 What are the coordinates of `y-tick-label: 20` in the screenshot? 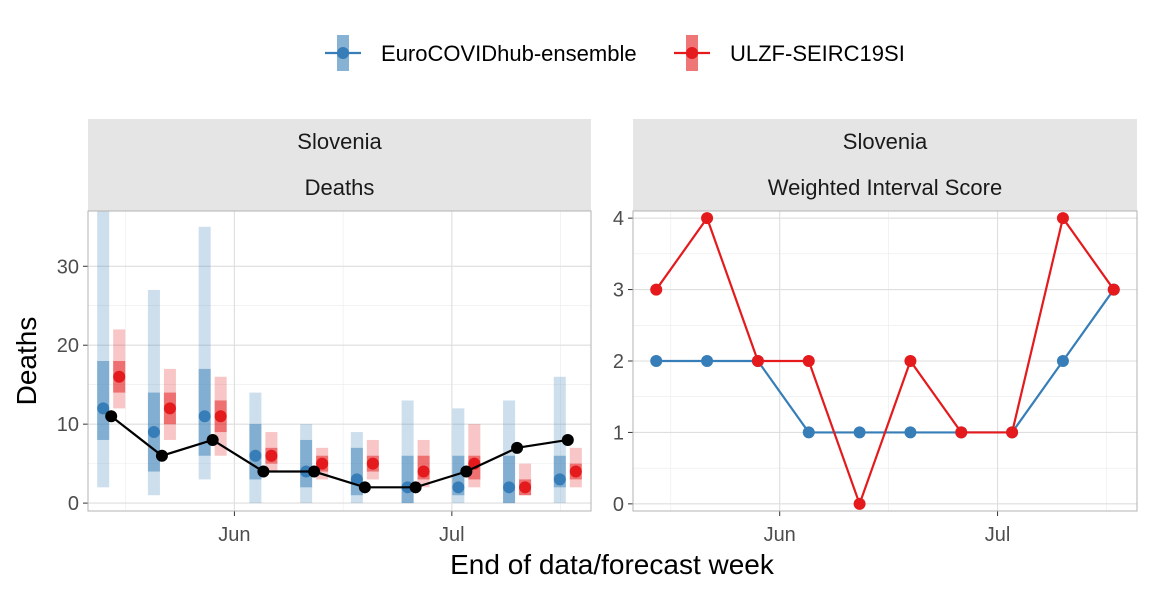 It's located at (68, 346).